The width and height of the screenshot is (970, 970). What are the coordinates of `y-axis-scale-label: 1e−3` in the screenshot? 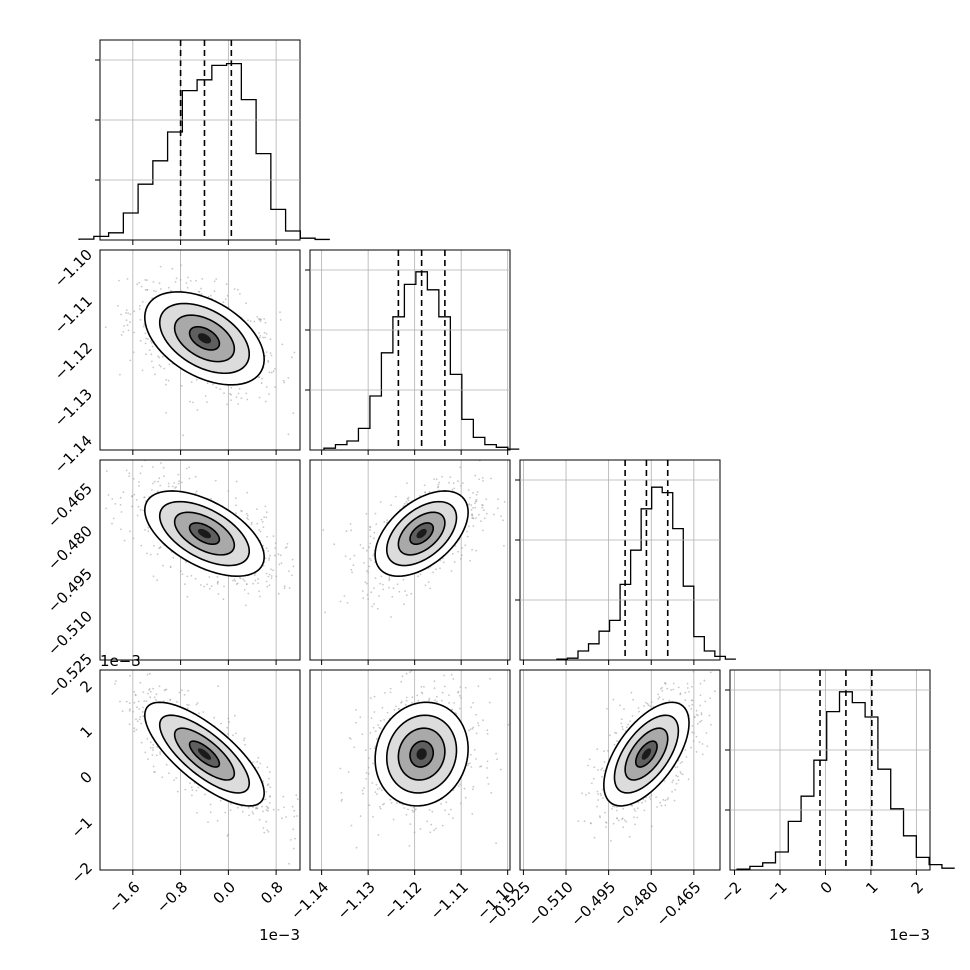 It's located at (120, 661).